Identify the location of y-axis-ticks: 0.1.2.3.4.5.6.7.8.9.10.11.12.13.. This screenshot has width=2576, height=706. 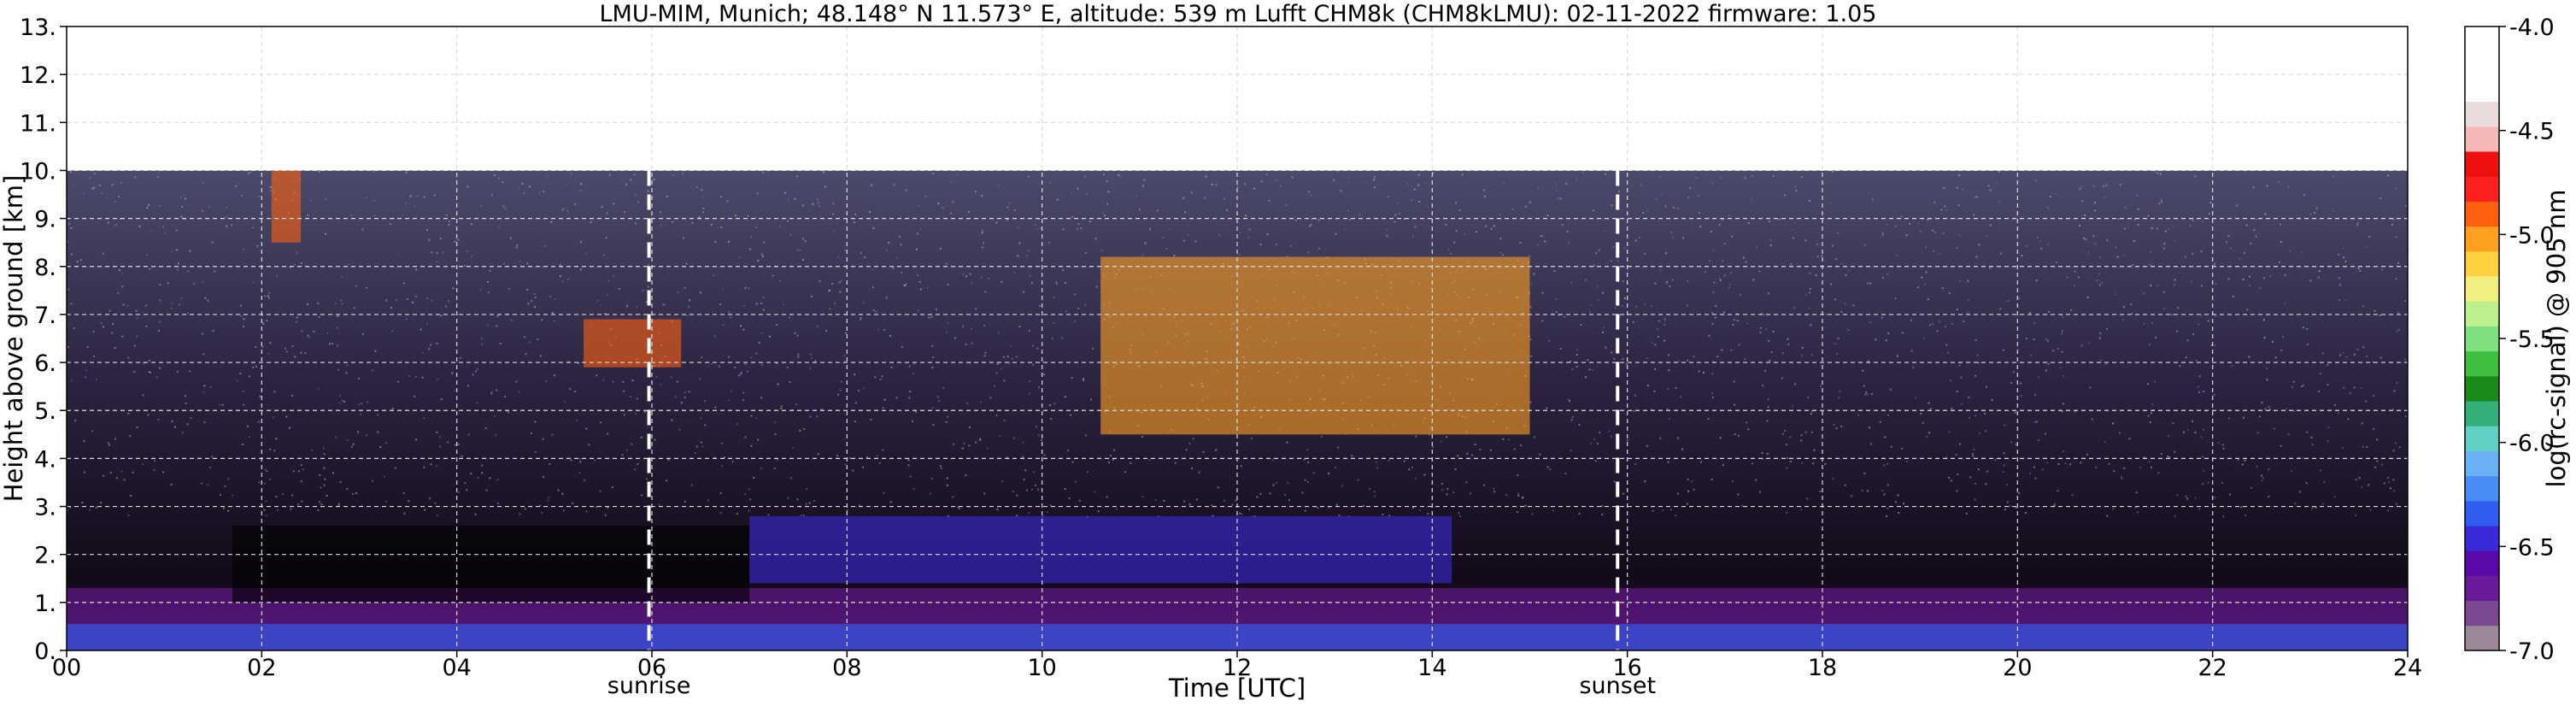
(43, 340).